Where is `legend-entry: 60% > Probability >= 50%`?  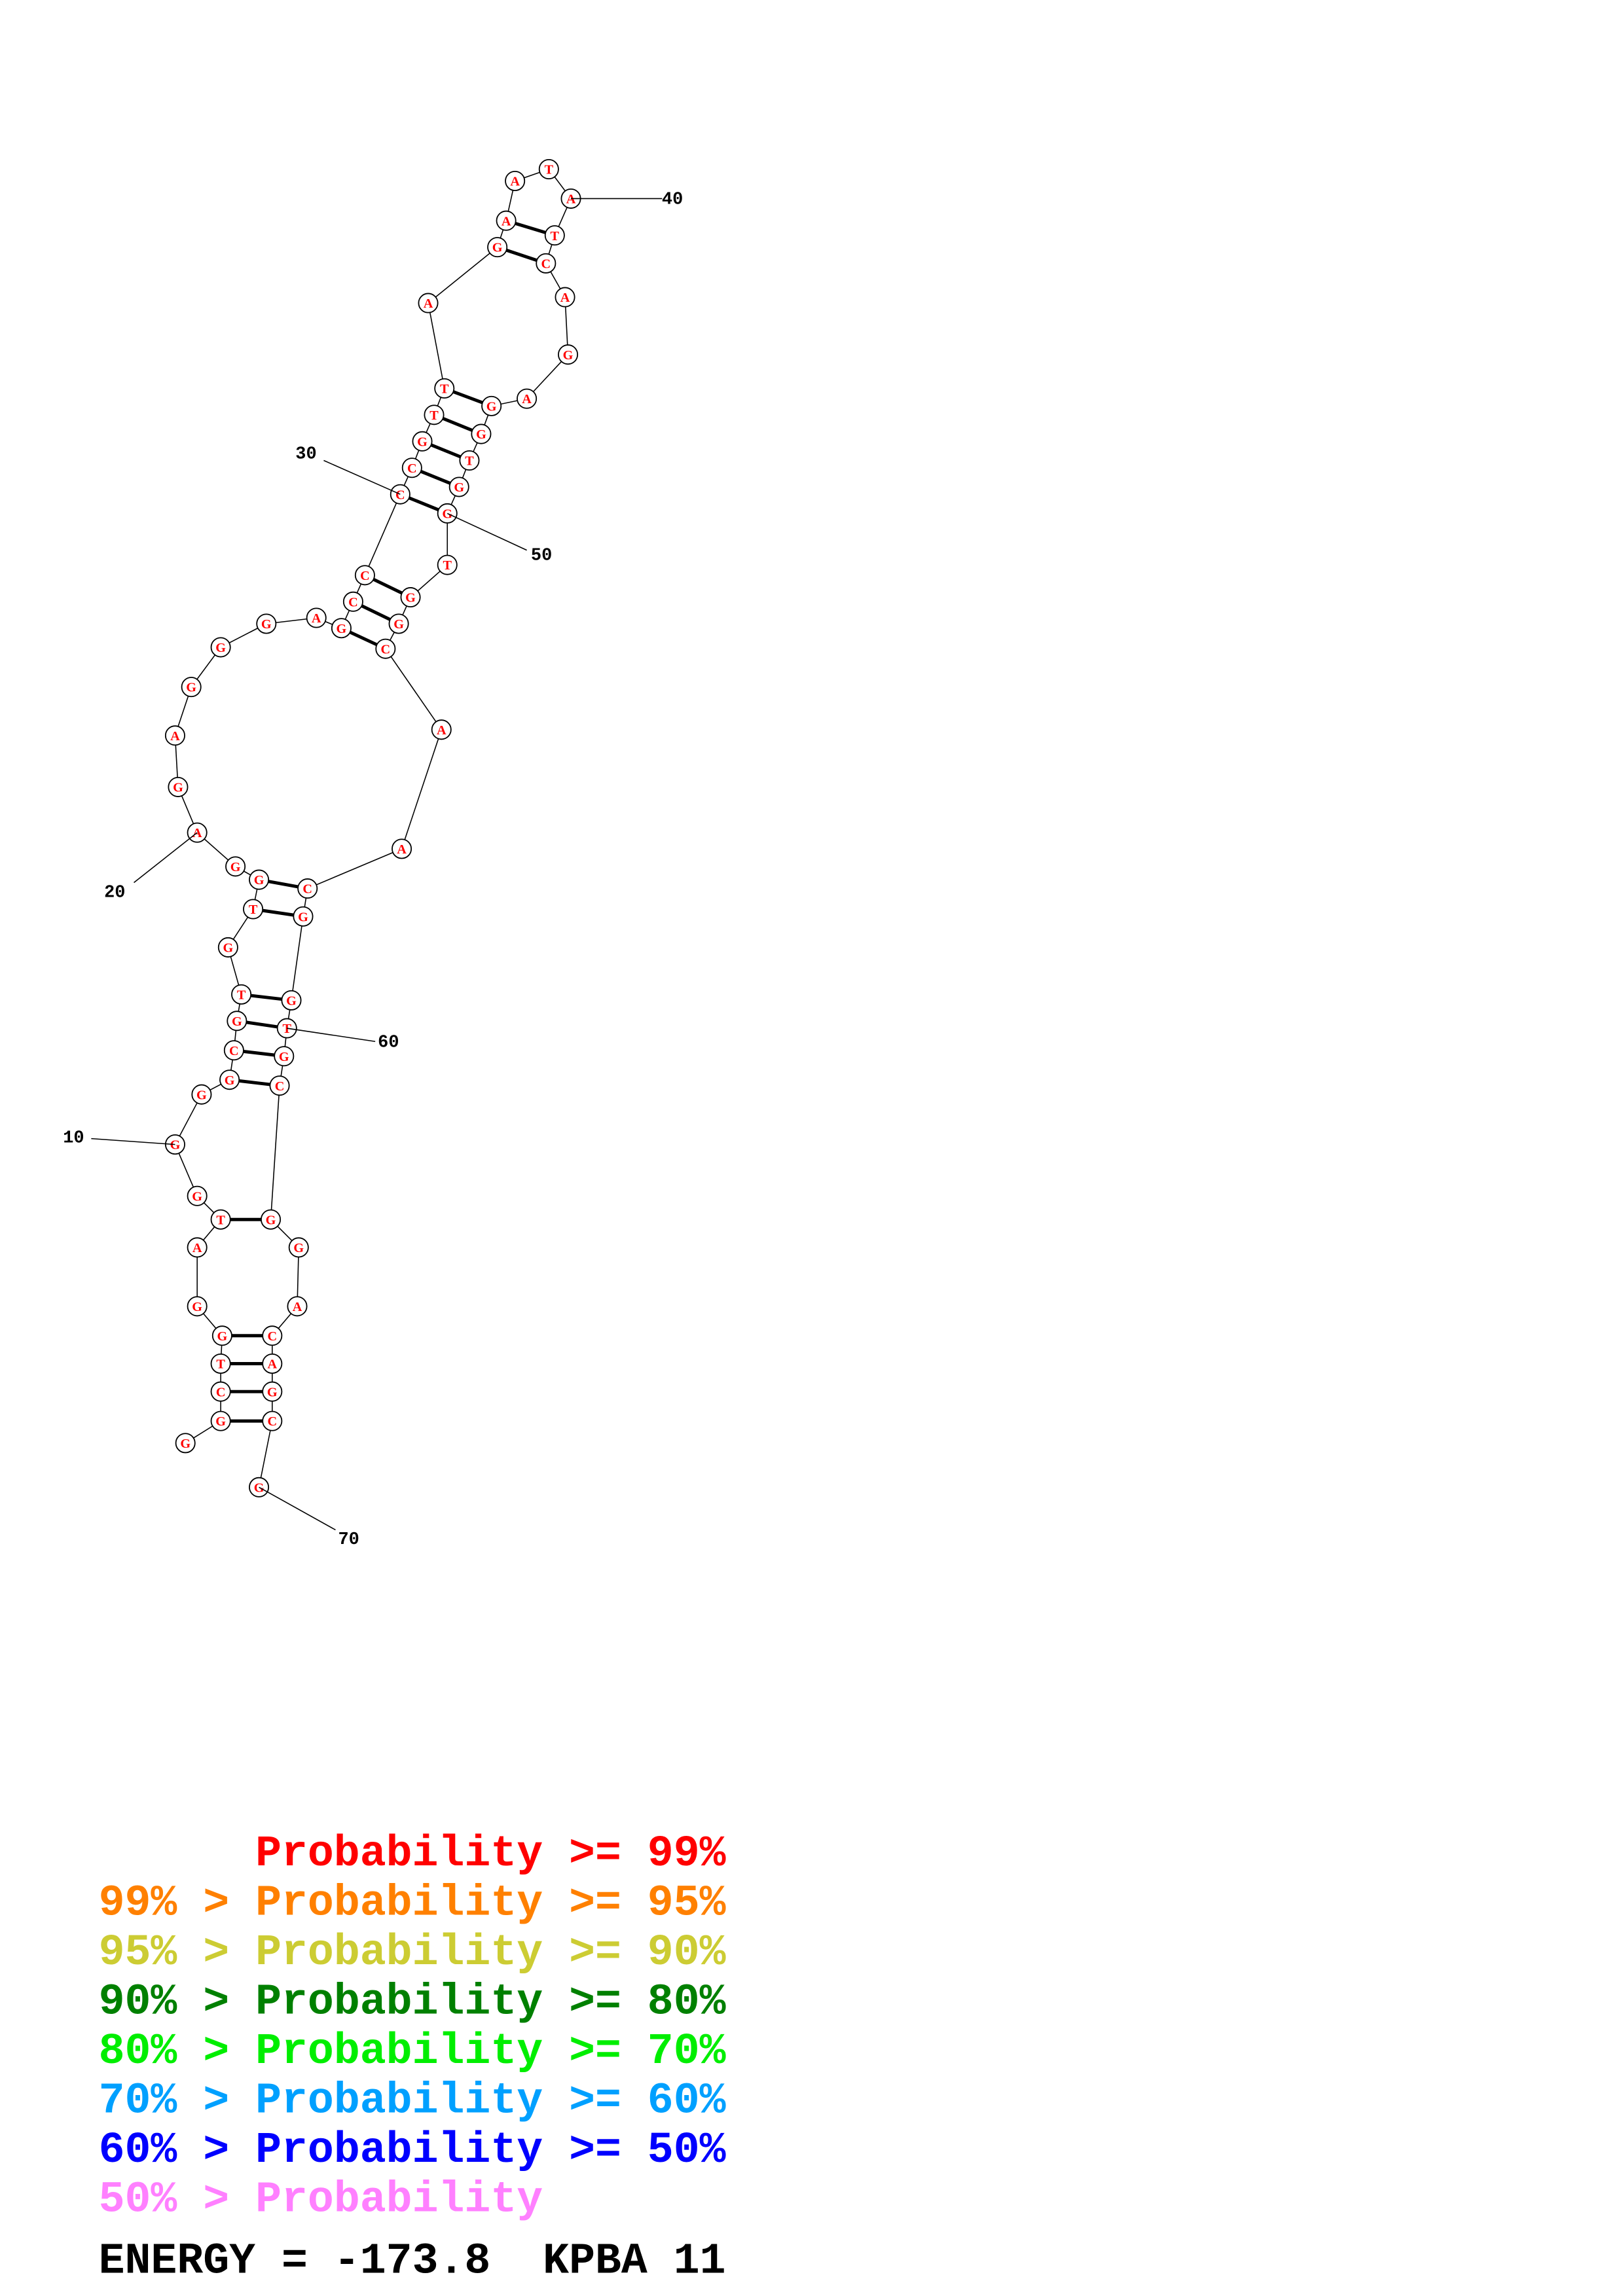
legend-entry: 60% > Probability >= 50% is located at coordinates (412, 2150).